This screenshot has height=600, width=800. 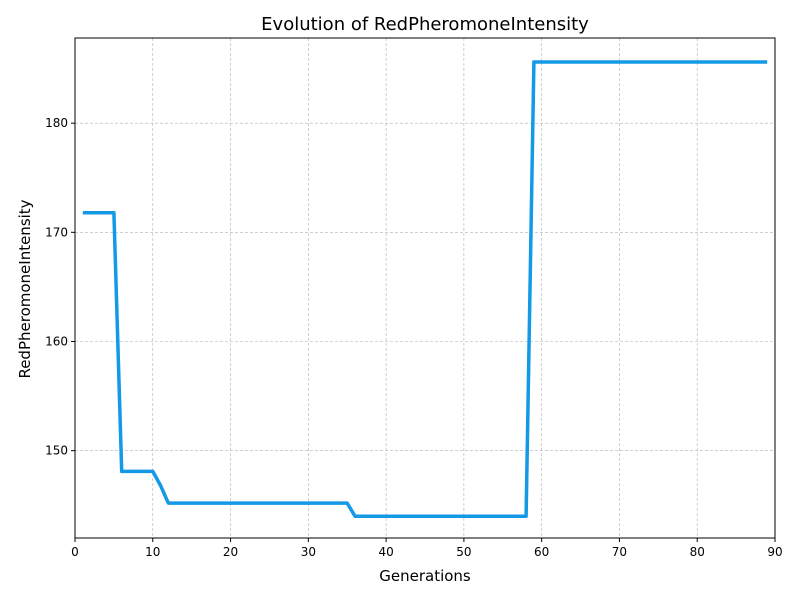 What do you see at coordinates (25, 288) in the screenshot?
I see `y-axis-label: RedPheromoneIntensity` at bounding box center [25, 288].